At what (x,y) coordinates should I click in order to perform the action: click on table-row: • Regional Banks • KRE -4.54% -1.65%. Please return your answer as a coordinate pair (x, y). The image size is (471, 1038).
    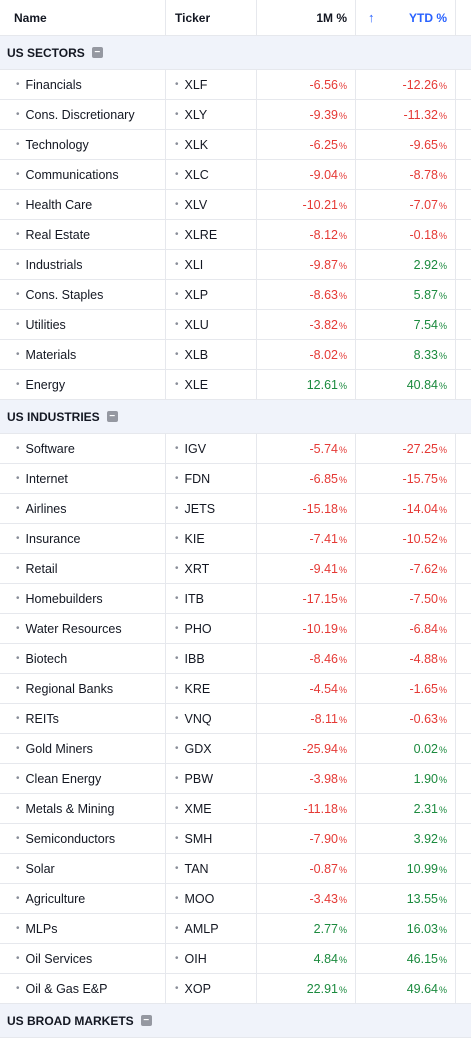
    Looking at the image, I should click on (235, 689).